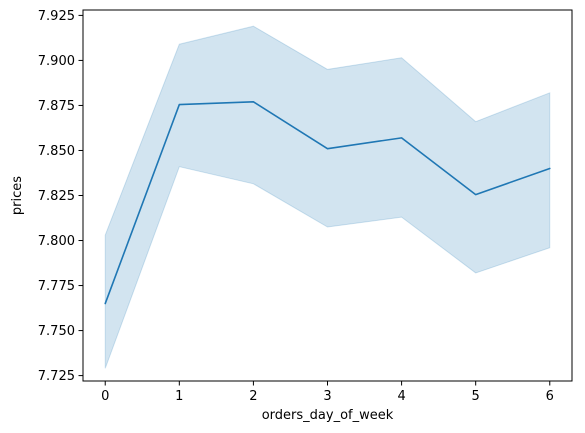 The width and height of the screenshot is (585, 433). I want to click on y-tick-label: 7.900, so click(56, 61).